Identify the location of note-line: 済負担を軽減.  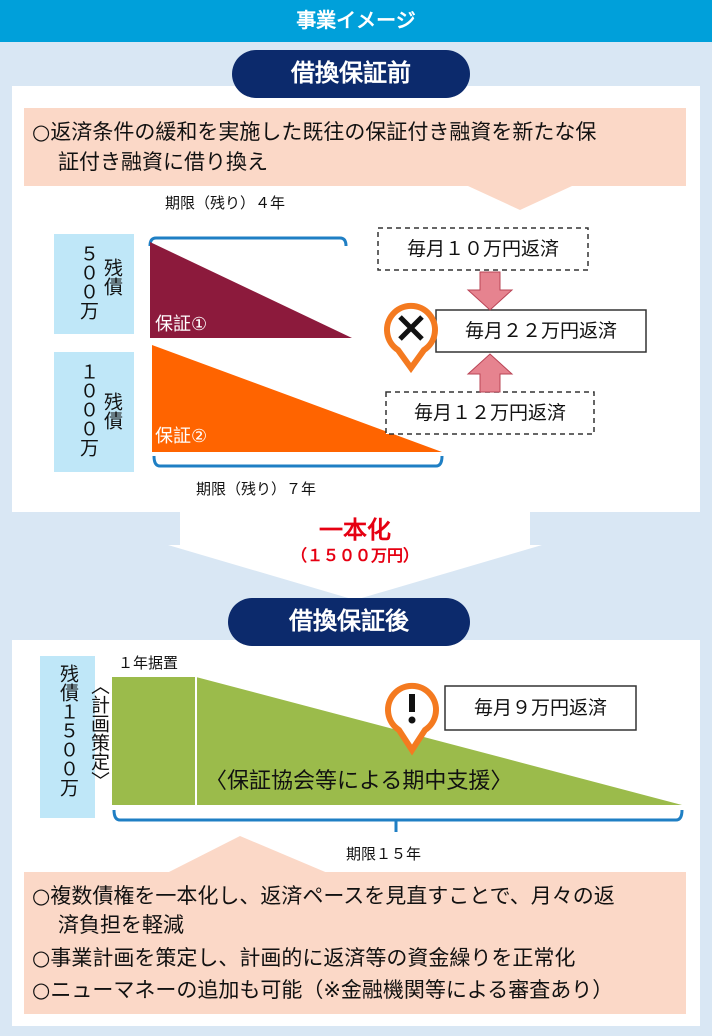
(121, 925).